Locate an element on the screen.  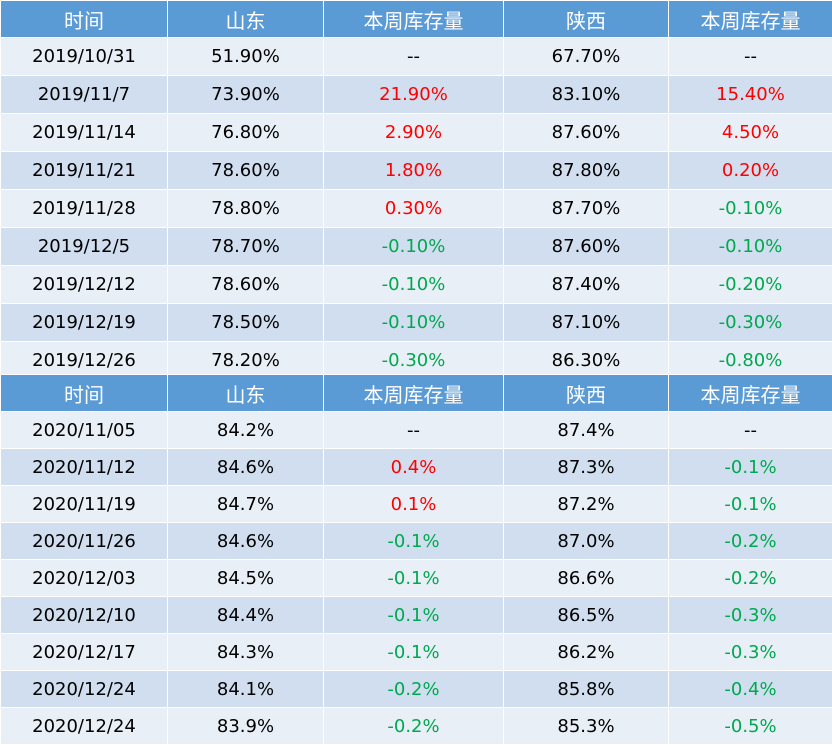
shandong-value-cell: 84.5% is located at coordinates (246, 578).